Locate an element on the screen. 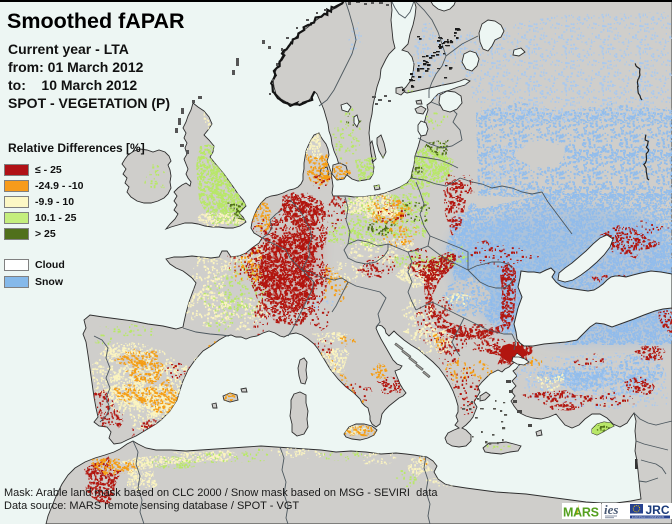  svg-text: JRC is located at coordinates (658, 510).